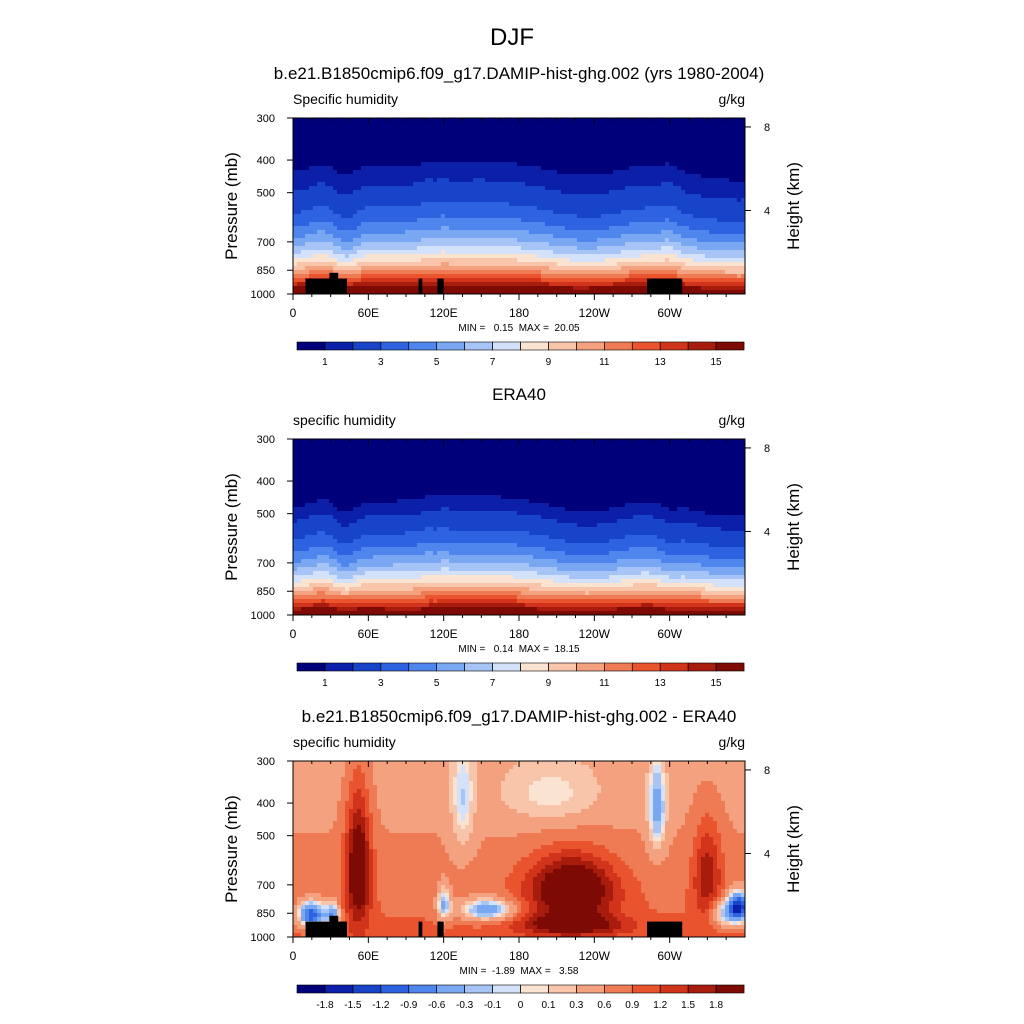  Describe the element at coordinates (632, 1005) in the screenshot. I see `colorbar-label: 0.9` at that location.